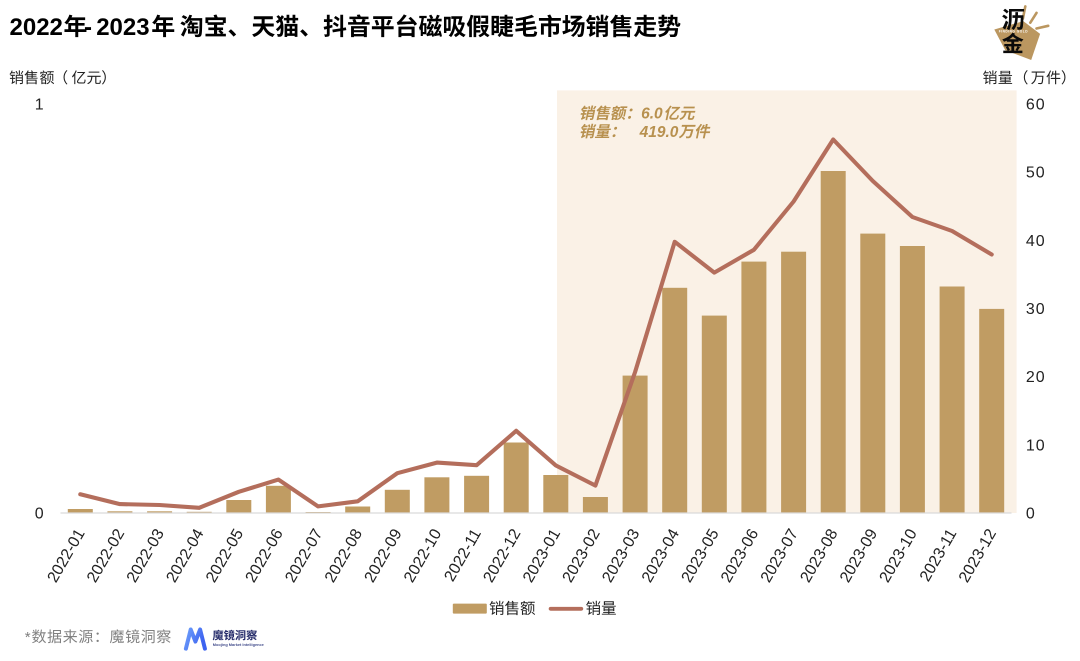  What do you see at coordinates (1013, 32) in the screenshot?
I see `svg-text: FINDING GOLD` at bounding box center [1013, 32].